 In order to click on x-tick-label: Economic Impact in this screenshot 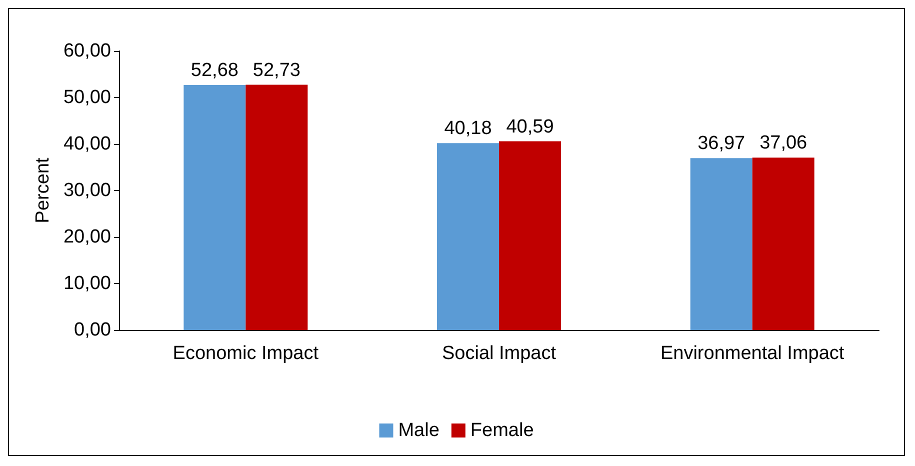, I will do `click(246, 353)`.